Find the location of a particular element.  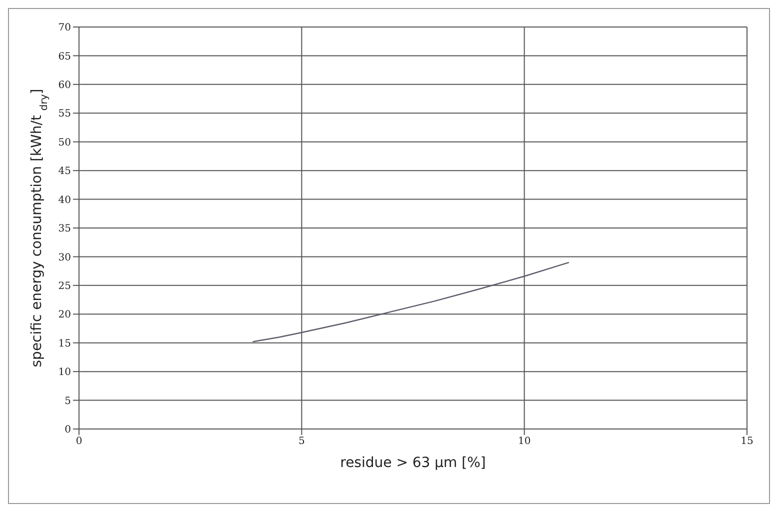

x-tick-label: 0 is located at coordinates (79, 442).